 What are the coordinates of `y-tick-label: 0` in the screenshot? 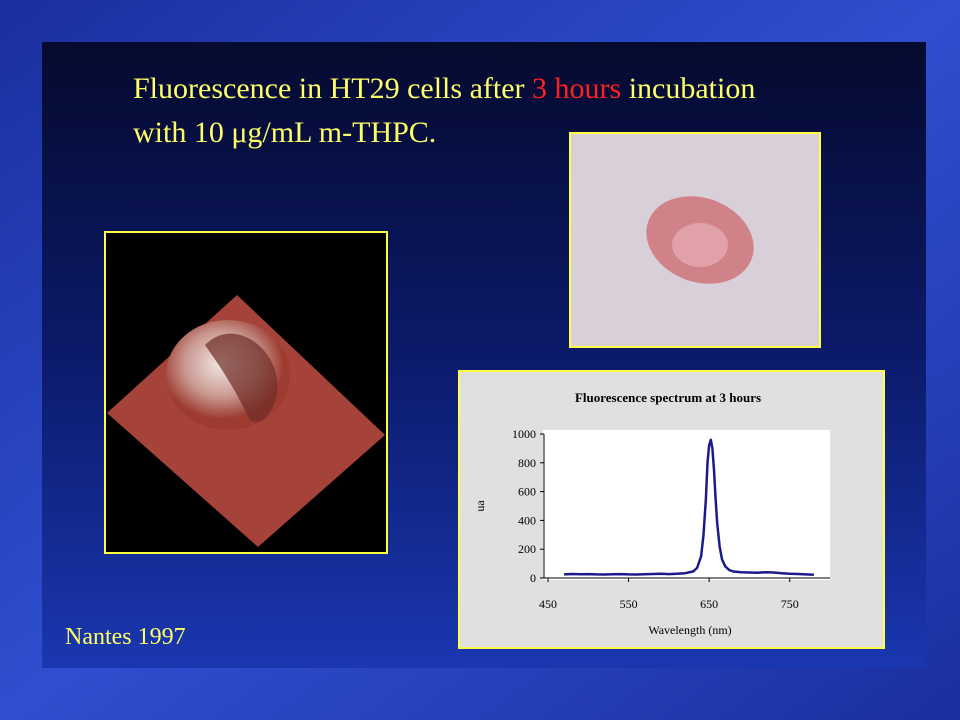 It's located at (533, 578).